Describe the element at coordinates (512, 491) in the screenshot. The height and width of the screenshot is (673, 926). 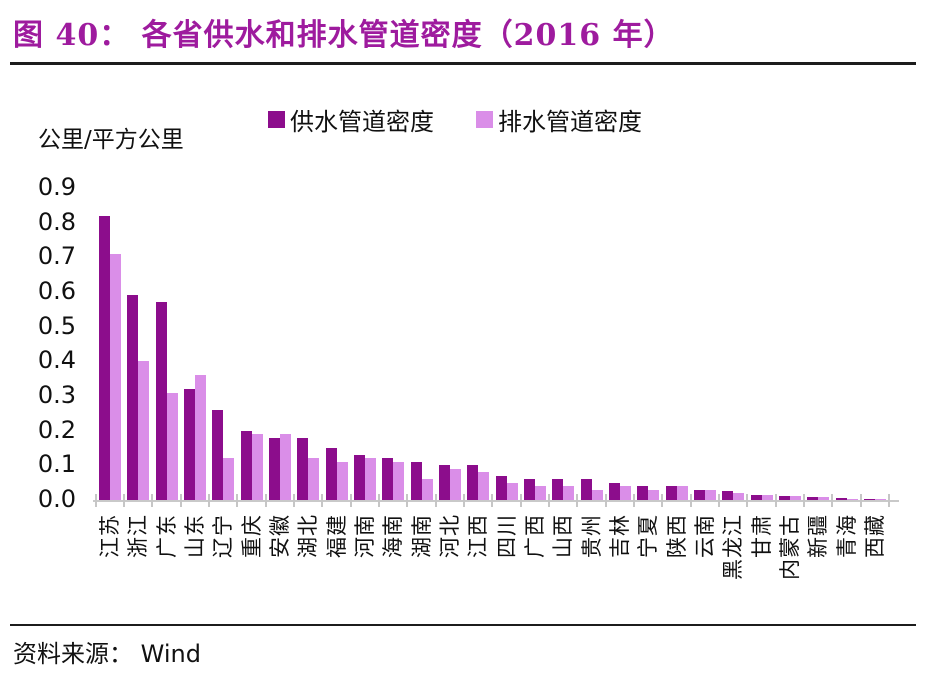
I see `bar-drainage-四川` at that location.